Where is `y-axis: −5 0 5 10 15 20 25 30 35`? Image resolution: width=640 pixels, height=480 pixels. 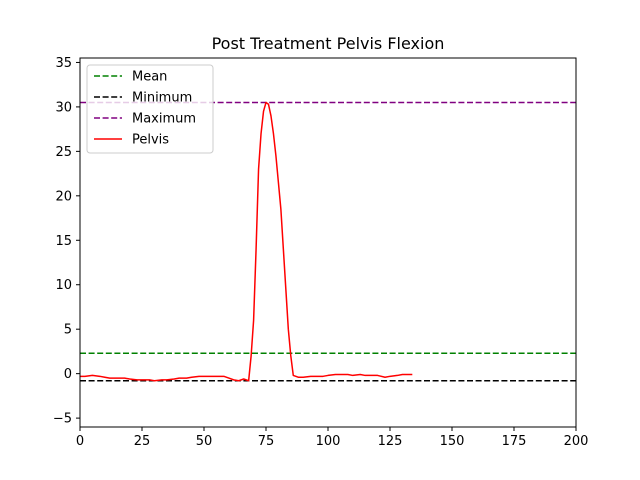
y-axis: −5 0 5 10 15 20 25 30 35 is located at coordinates (66, 241).